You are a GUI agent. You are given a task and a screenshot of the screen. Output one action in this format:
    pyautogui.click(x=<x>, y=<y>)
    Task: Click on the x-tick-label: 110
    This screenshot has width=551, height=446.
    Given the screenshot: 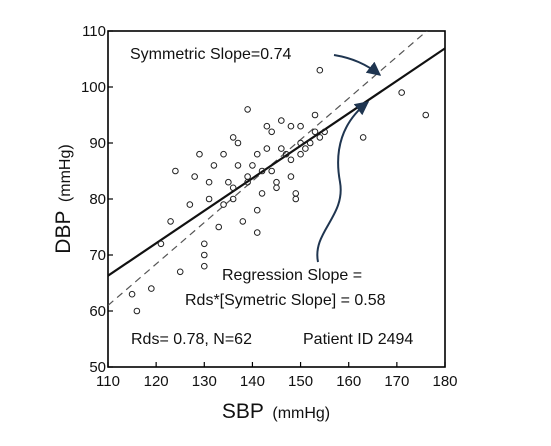 What is the action you would take?
    pyautogui.click(x=108, y=381)
    